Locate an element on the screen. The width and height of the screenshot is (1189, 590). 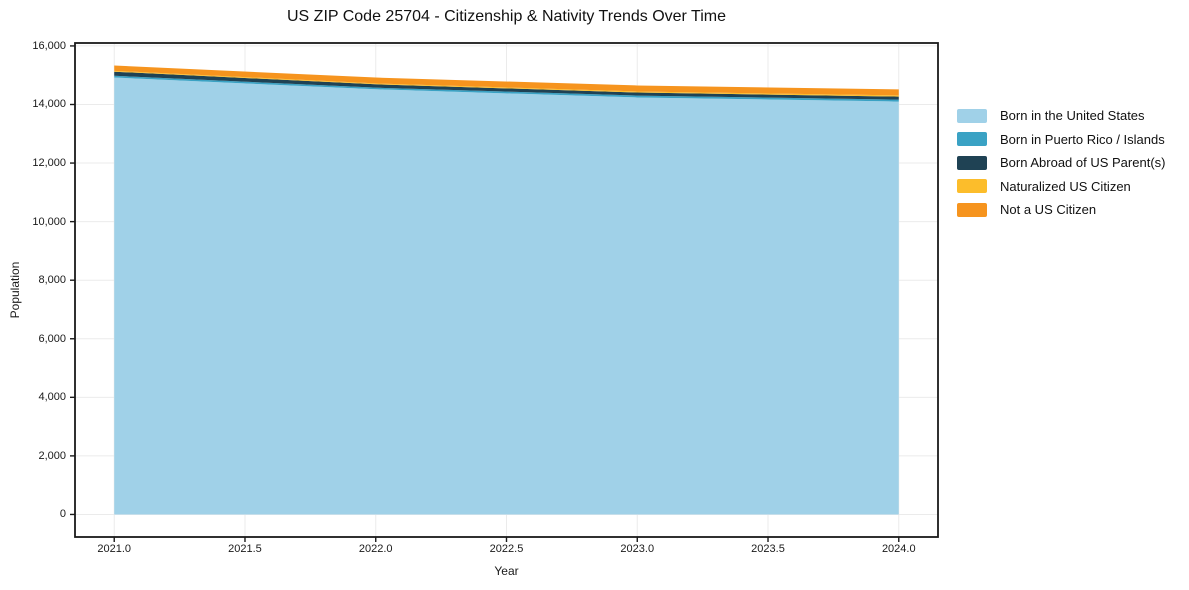
y-tick-label: 8,000 is located at coordinates (52, 280).